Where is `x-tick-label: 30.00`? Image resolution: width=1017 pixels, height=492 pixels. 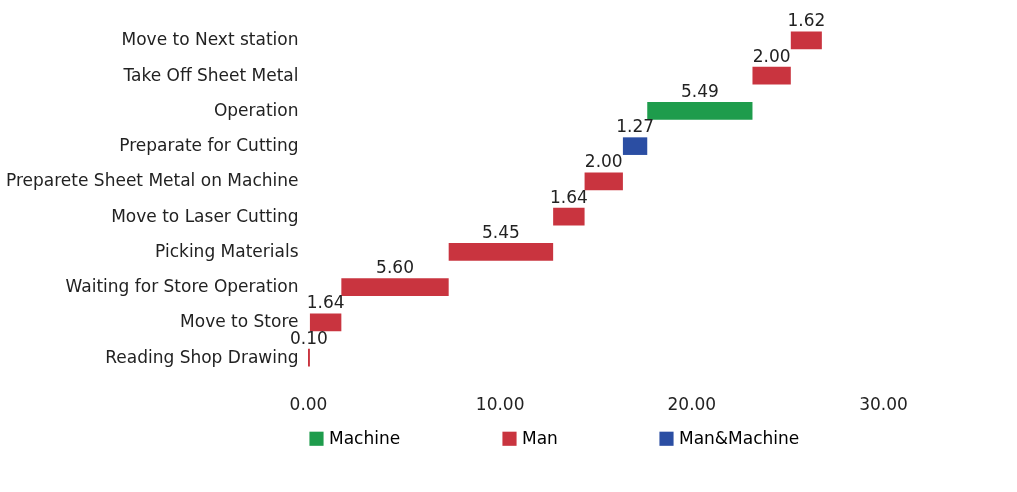 x-tick-label: 30.00 is located at coordinates (883, 403).